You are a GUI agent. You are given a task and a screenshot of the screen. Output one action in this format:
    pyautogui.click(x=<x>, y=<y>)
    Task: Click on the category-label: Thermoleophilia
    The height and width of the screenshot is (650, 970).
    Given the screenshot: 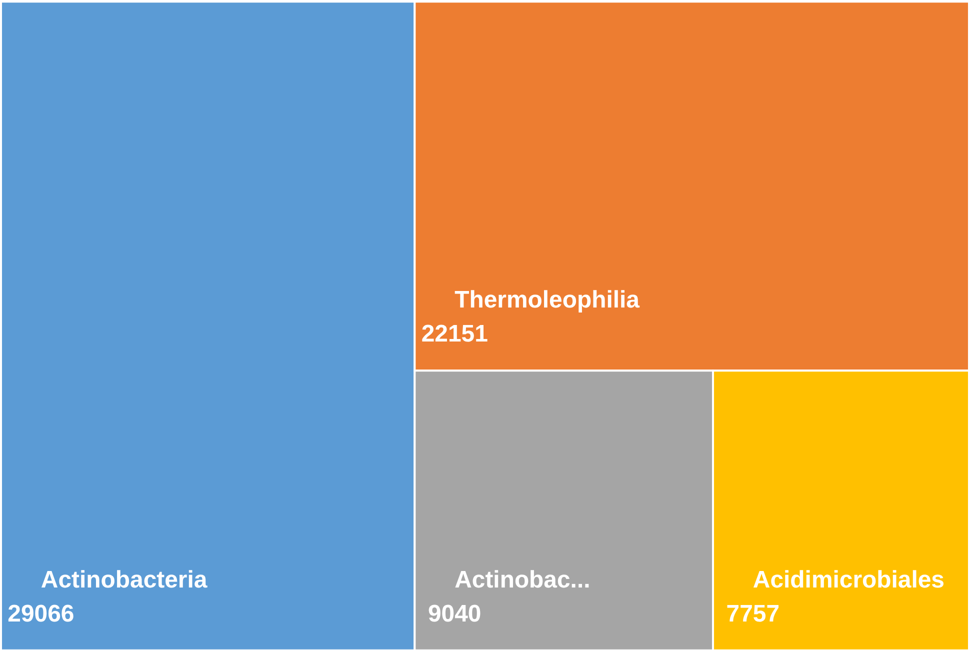 What is the action you would take?
    pyautogui.click(x=547, y=300)
    